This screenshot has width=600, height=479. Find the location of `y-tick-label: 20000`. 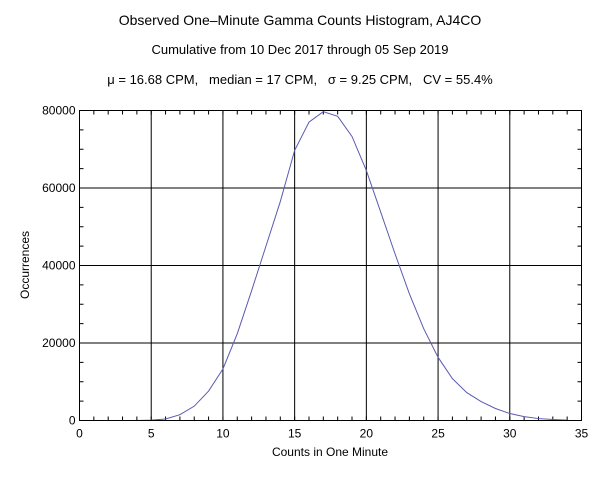

y-tick-label: 20000 is located at coordinates (59, 343).